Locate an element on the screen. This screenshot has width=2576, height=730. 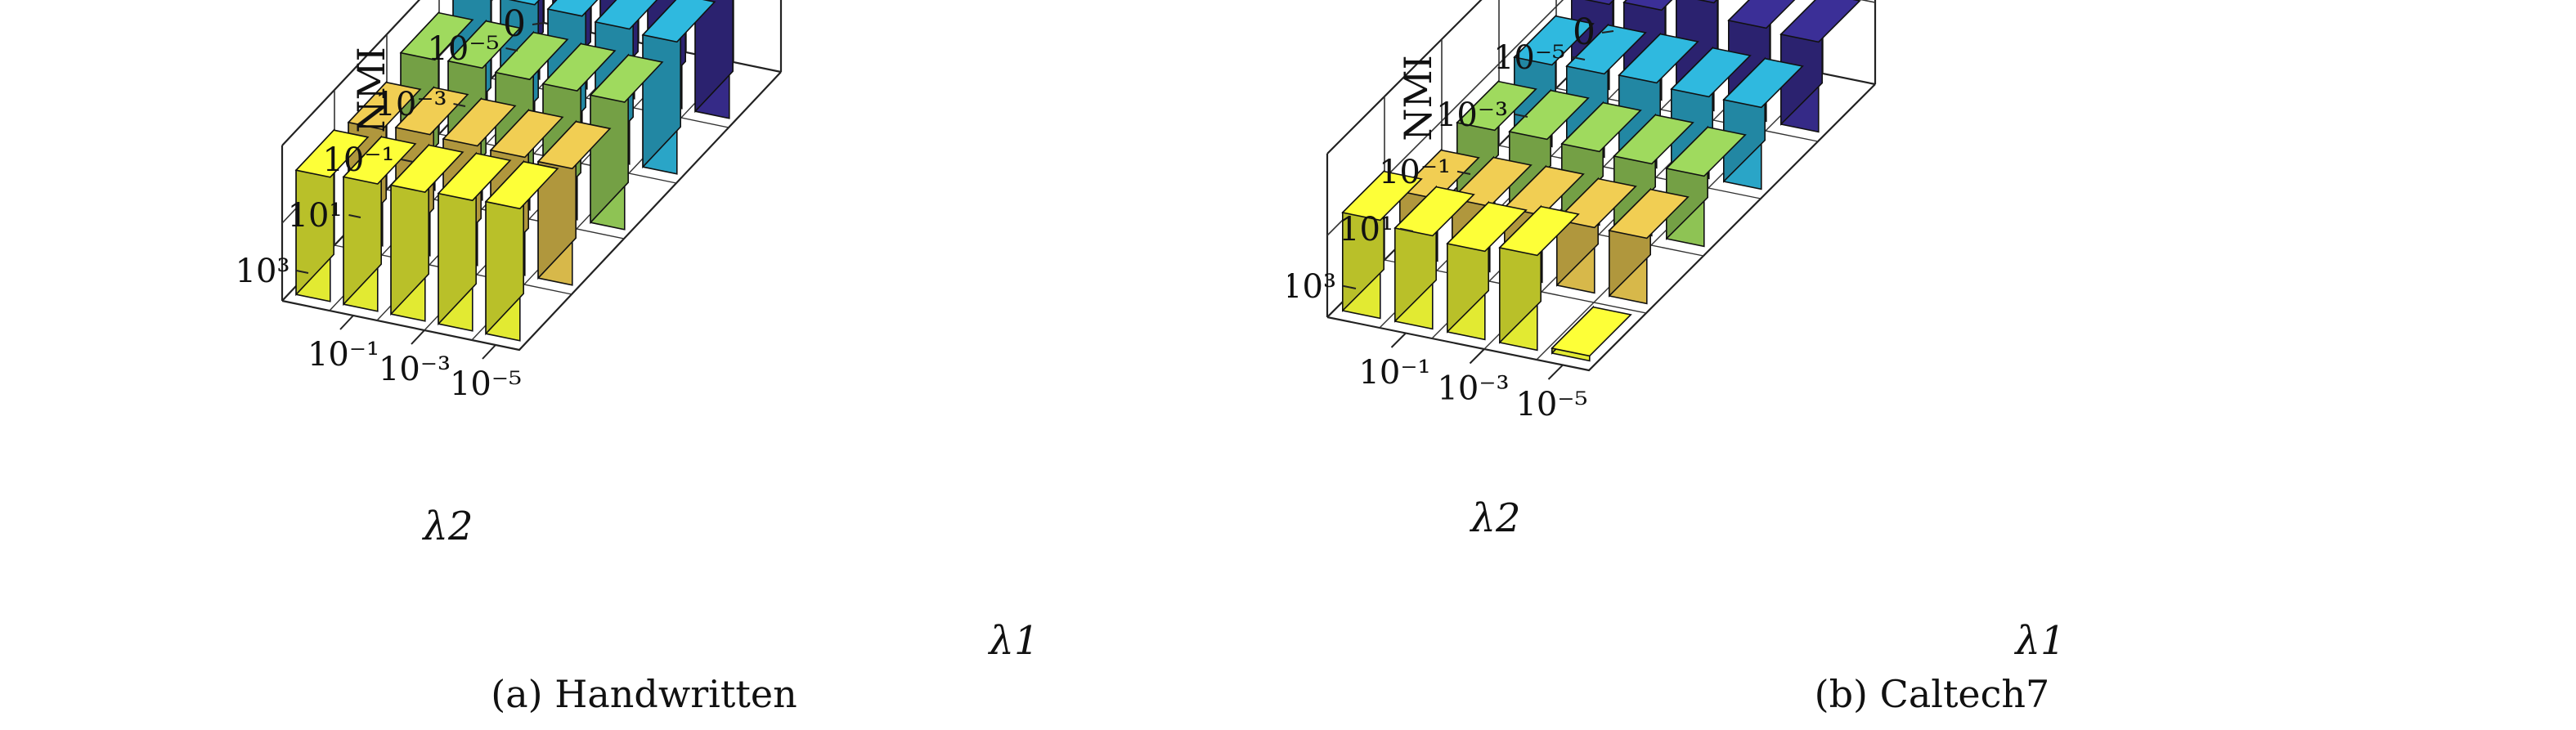
y-tick-label: 10⁻³ is located at coordinates (1472, 115).